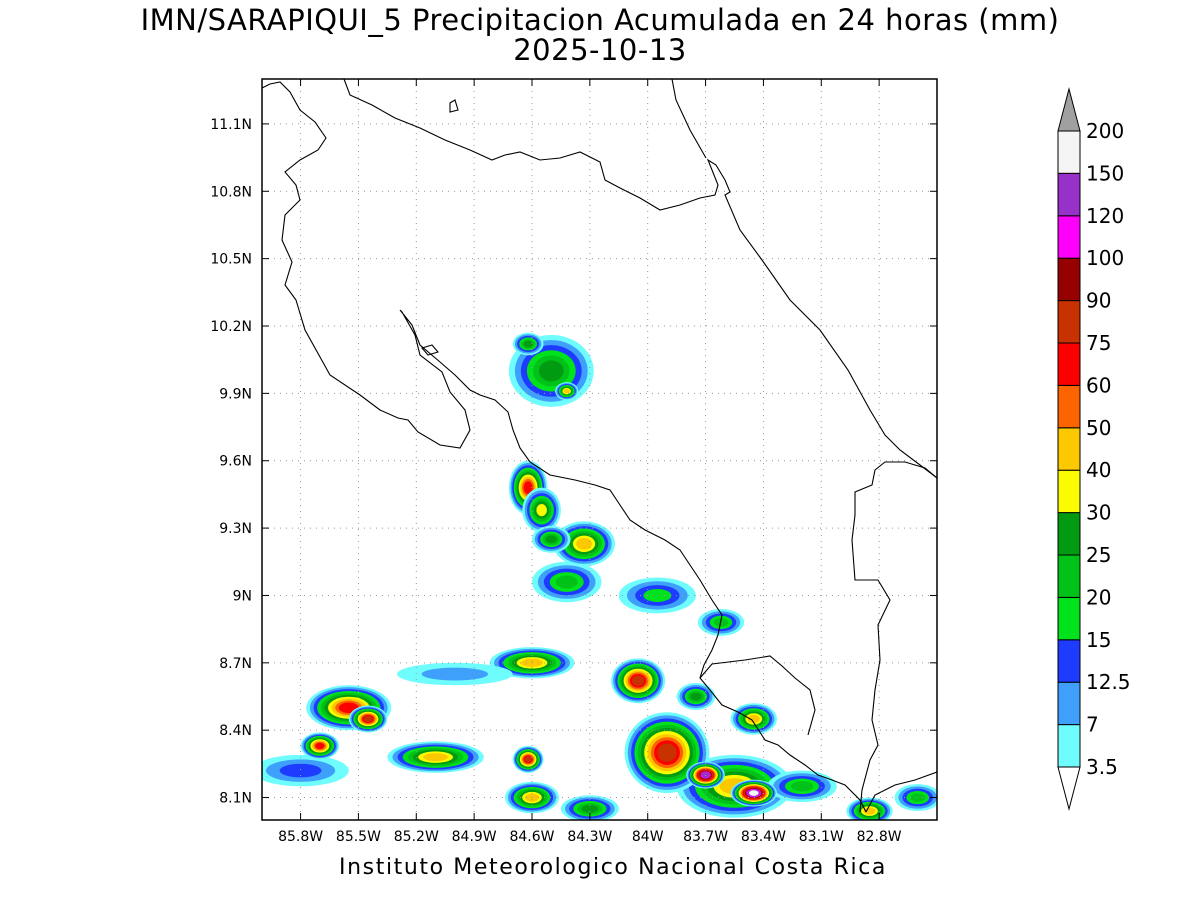 This screenshot has height=900, width=1200. I want to click on lon-tick-label: 83.1W, so click(821, 837).